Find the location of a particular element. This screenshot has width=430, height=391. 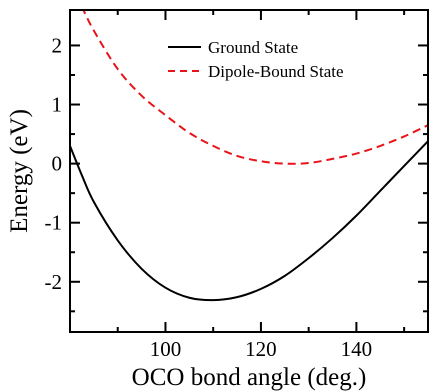

y-tick-label: 0 is located at coordinates (57, 164).